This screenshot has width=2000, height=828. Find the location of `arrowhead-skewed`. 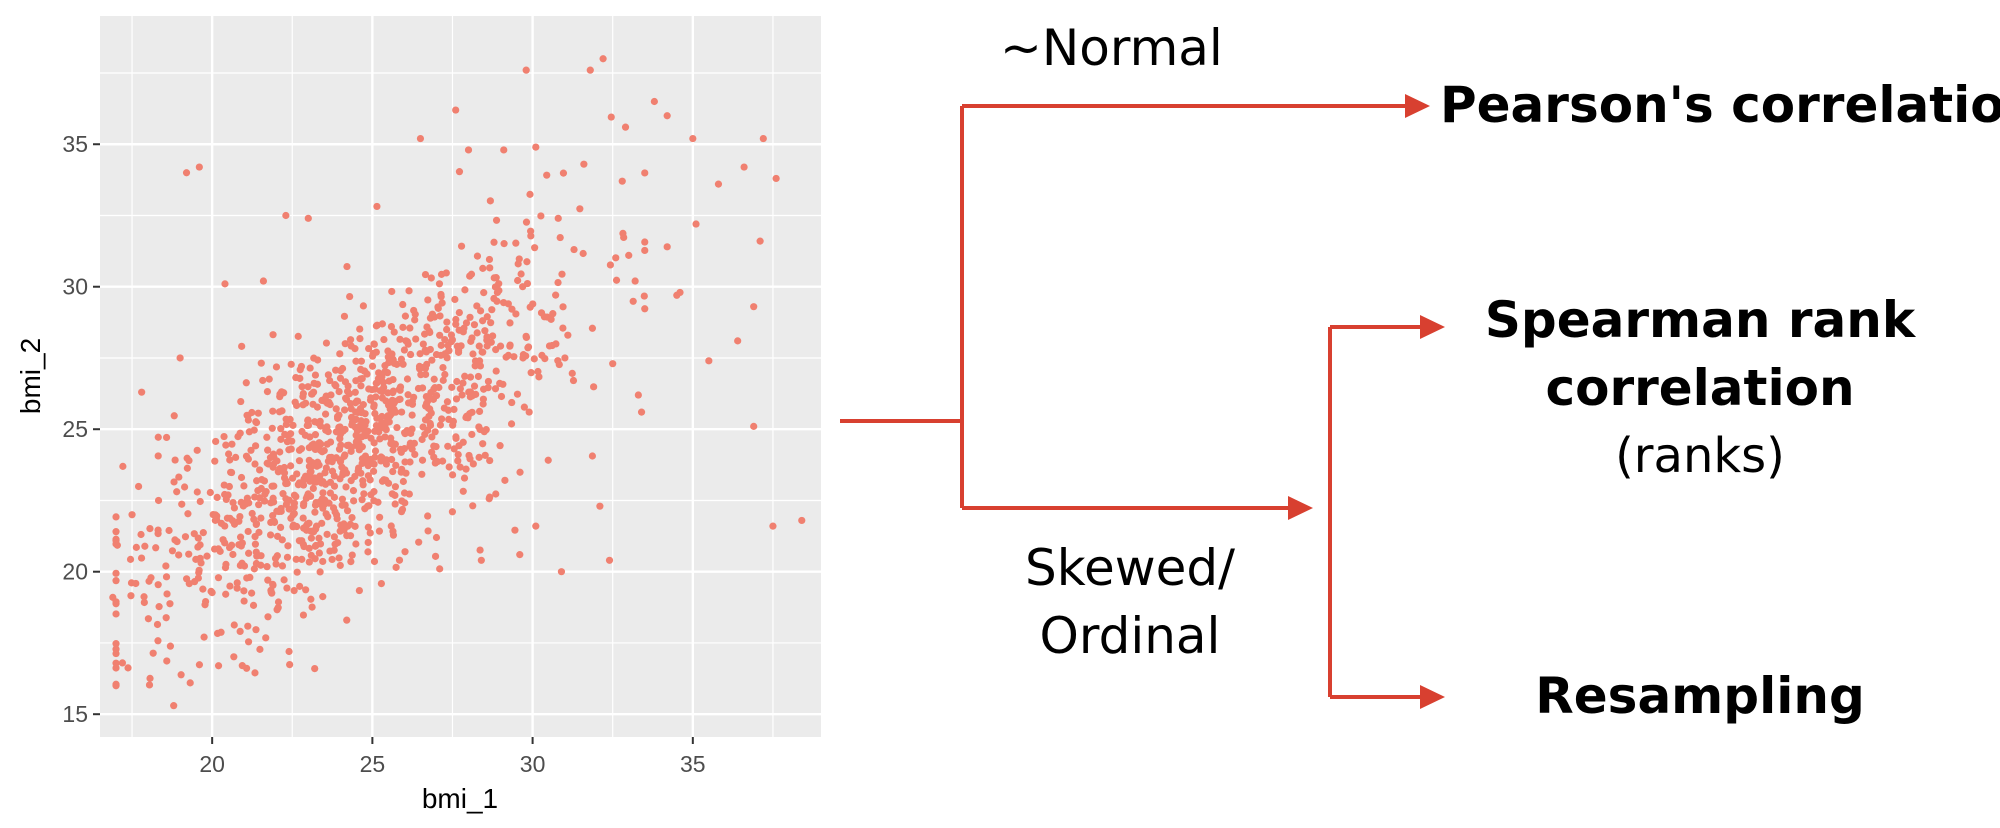

arrowhead-skewed is located at coordinates (1300, 508).